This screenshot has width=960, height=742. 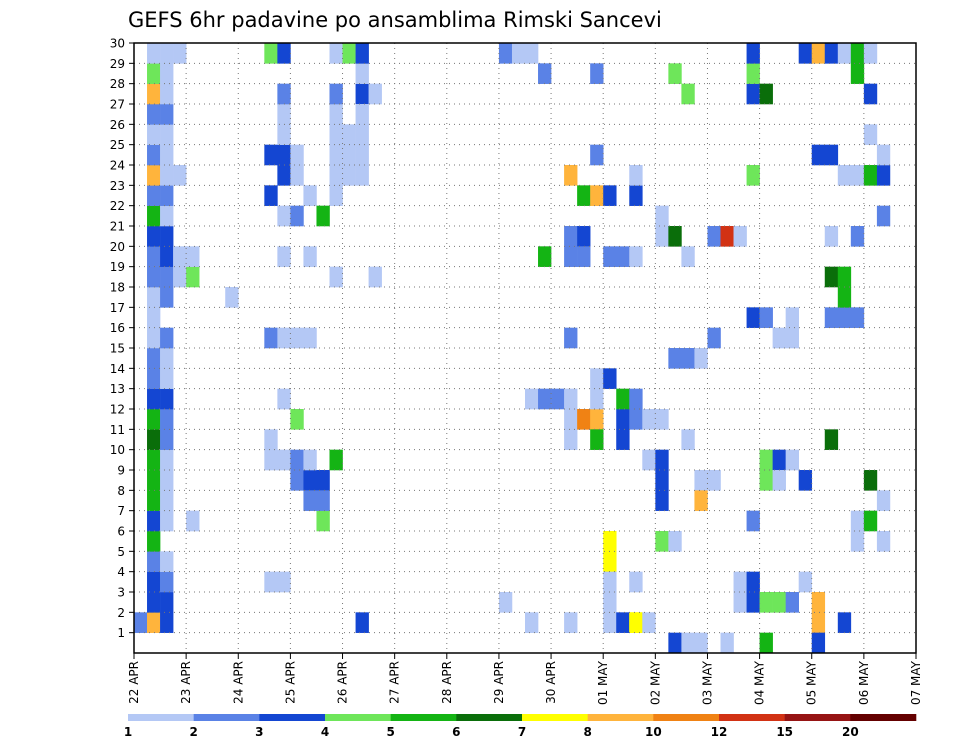 What do you see at coordinates (186, 682) in the screenshot?
I see `x-tick-label: 23 APR` at bounding box center [186, 682].